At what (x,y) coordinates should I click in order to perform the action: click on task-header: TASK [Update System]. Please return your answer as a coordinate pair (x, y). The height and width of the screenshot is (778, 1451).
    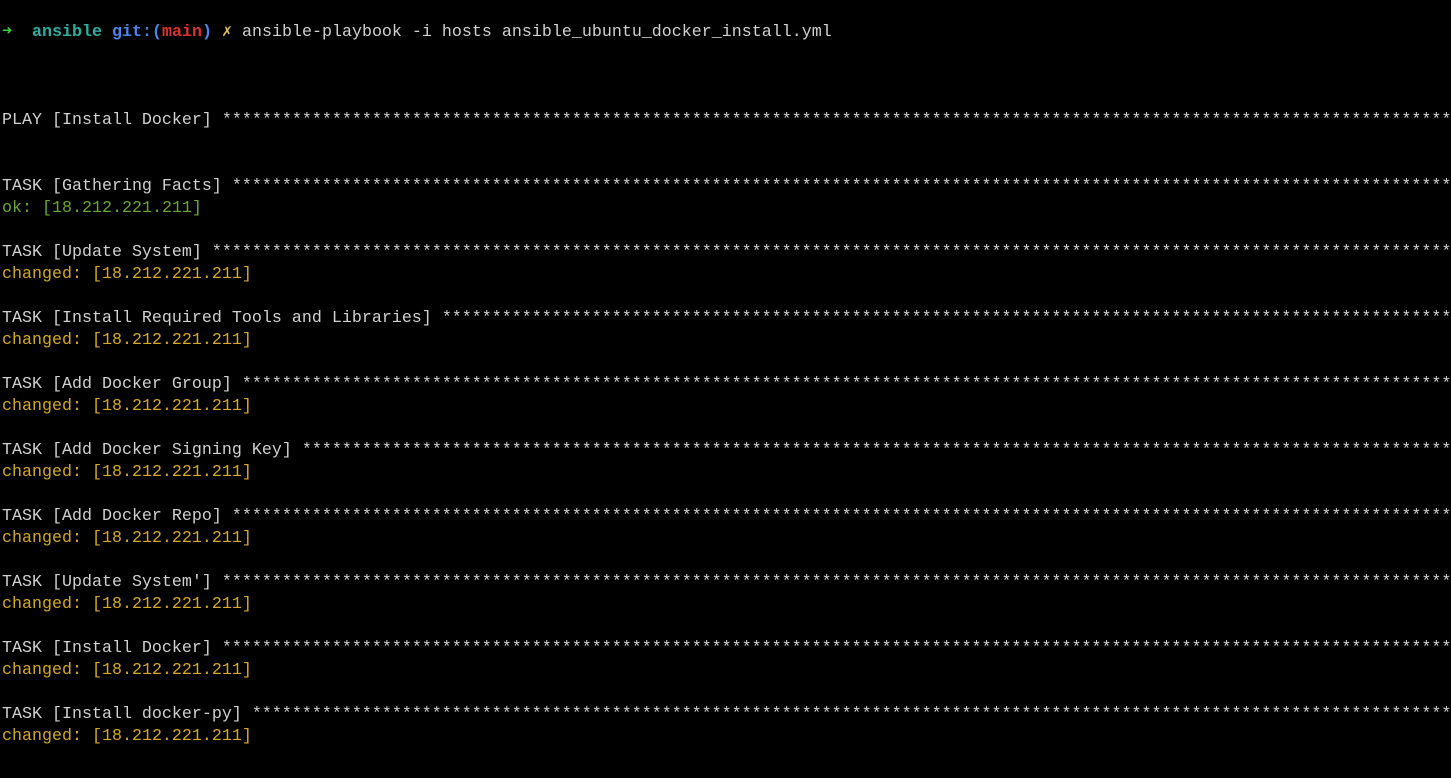
    Looking at the image, I should click on (102, 252).